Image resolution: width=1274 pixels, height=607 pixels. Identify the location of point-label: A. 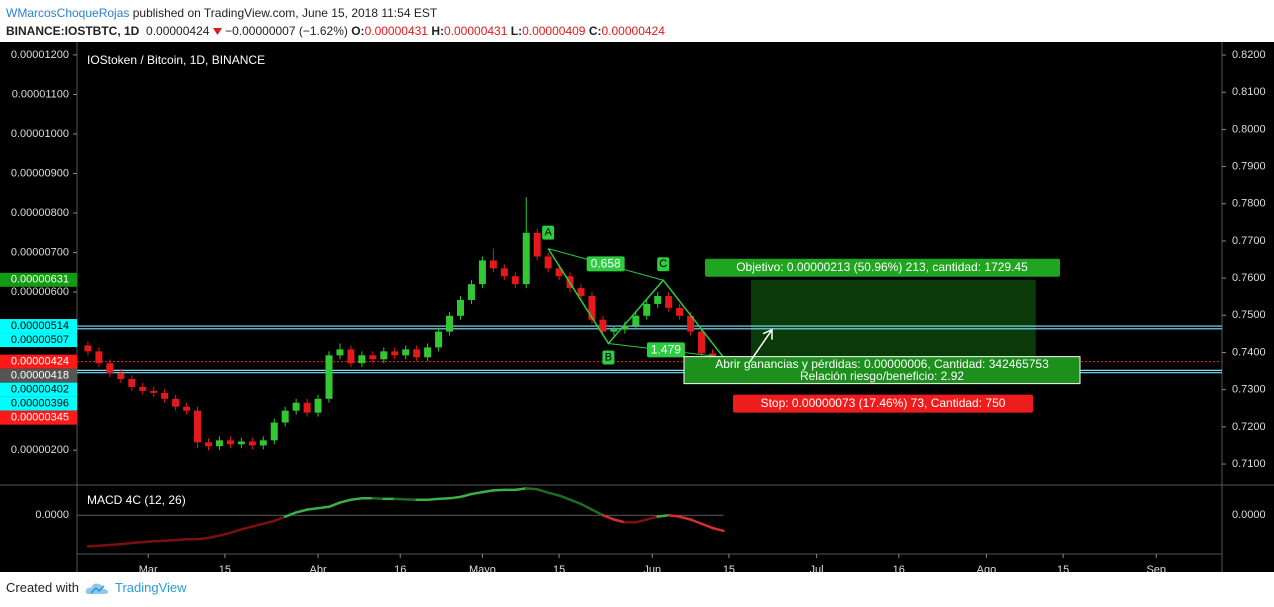
(548, 232).